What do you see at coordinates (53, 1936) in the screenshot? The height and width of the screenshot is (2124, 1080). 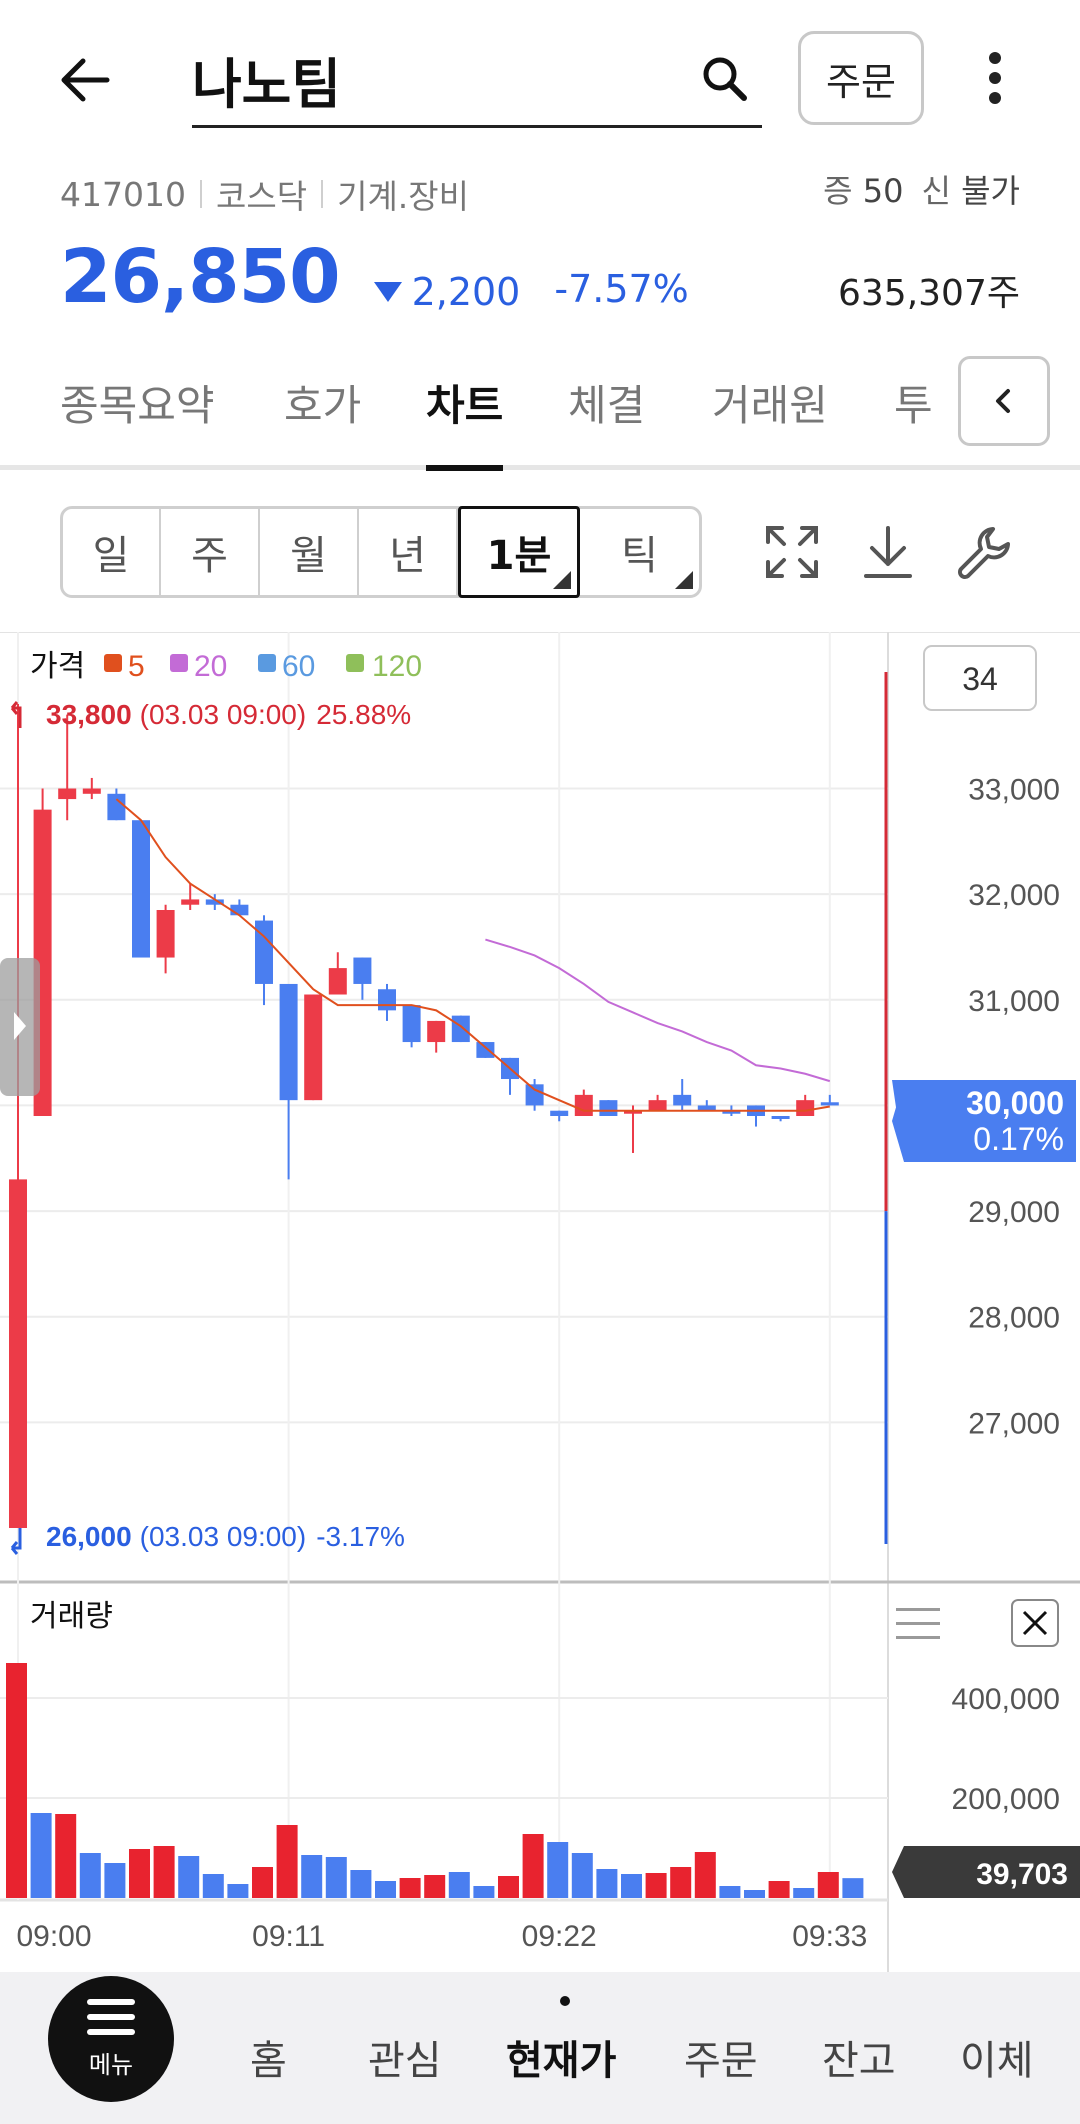 I see `time-tick-label: 09:00` at bounding box center [53, 1936].